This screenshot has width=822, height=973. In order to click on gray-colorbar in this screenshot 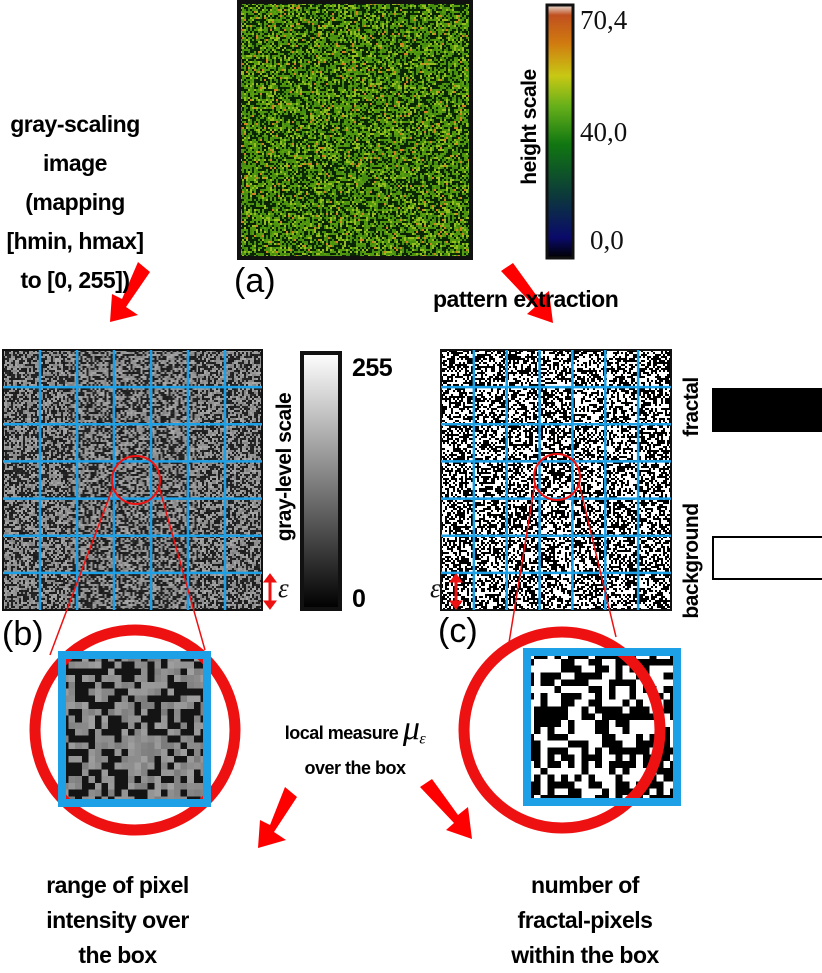, I will do `click(321, 481)`.